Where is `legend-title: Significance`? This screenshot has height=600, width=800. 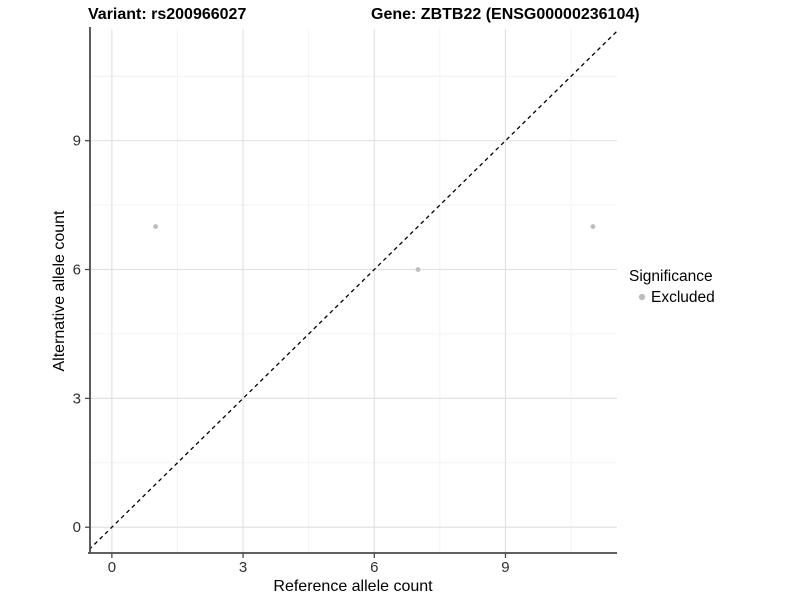
legend-title: Significance is located at coordinates (671, 276).